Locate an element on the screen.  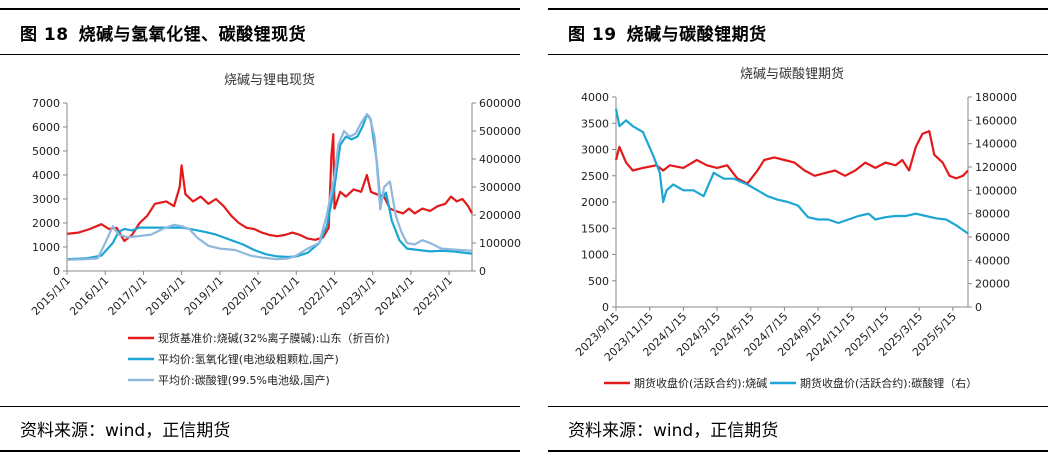
x-tick-label: 2016/1/1 is located at coordinates (89, 296).